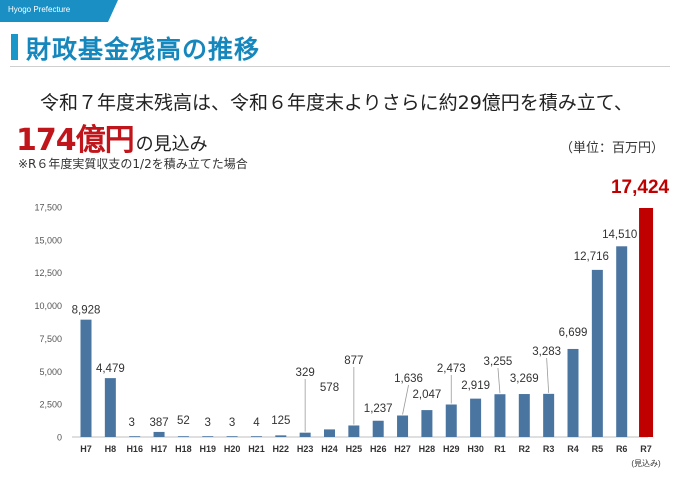  Describe the element at coordinates (50, 339) in the screenshot. I see `y-tick-label: 7,500` at that location.